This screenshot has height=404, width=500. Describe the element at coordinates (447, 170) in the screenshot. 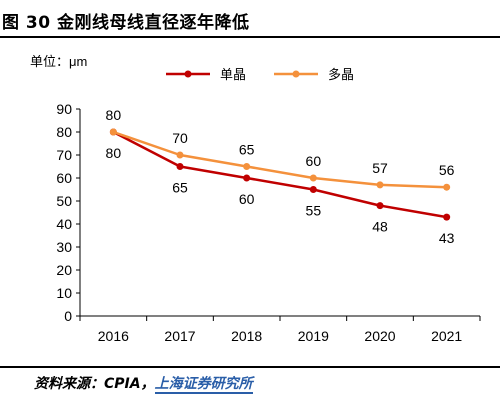

I see `data-label: 56` at that location.